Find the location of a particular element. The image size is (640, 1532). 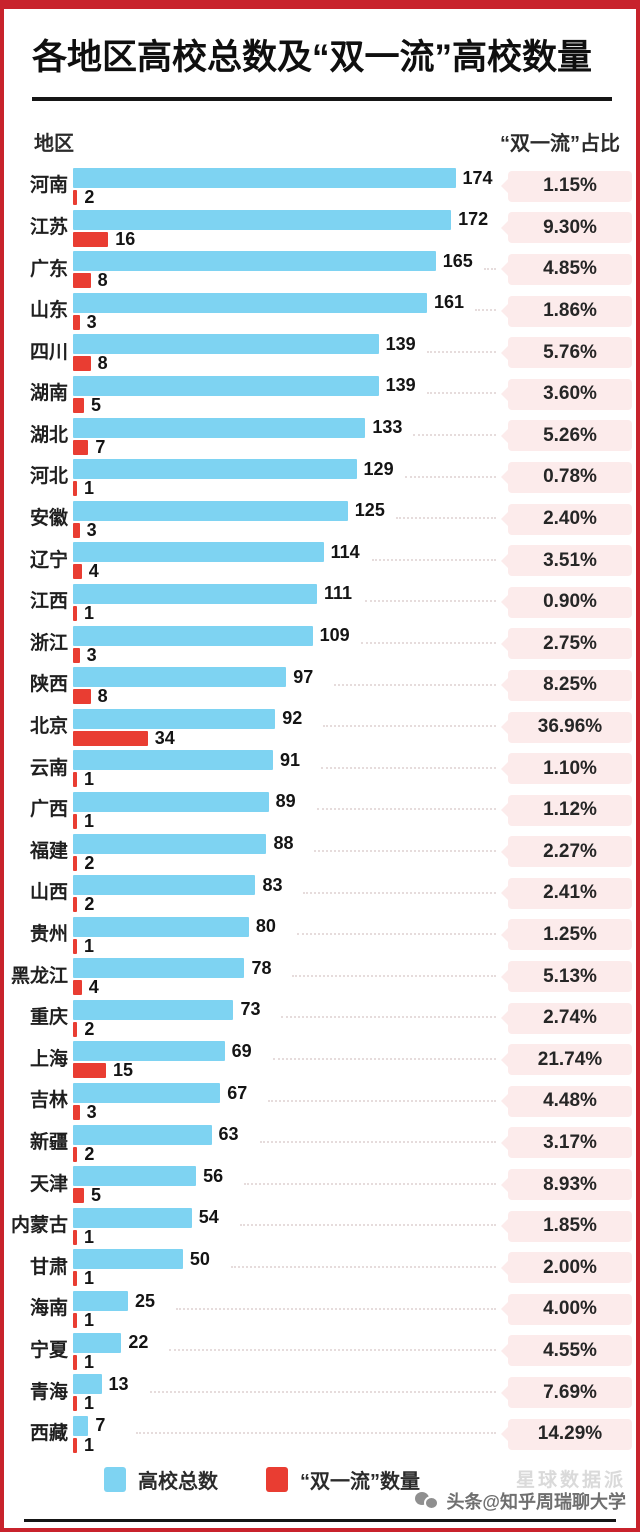

ratio-badge: 8.25% is located at coordinates (570, 685).